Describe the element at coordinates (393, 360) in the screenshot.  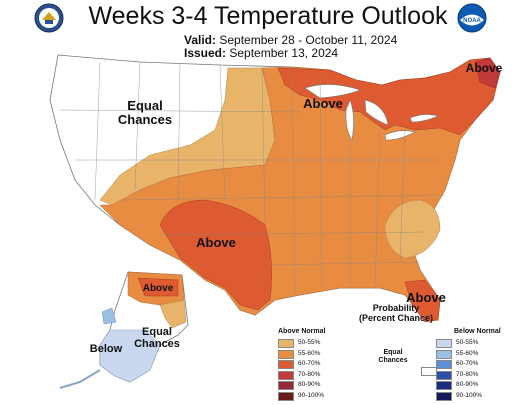
I see `legend-equal-2: Chances` at that location.